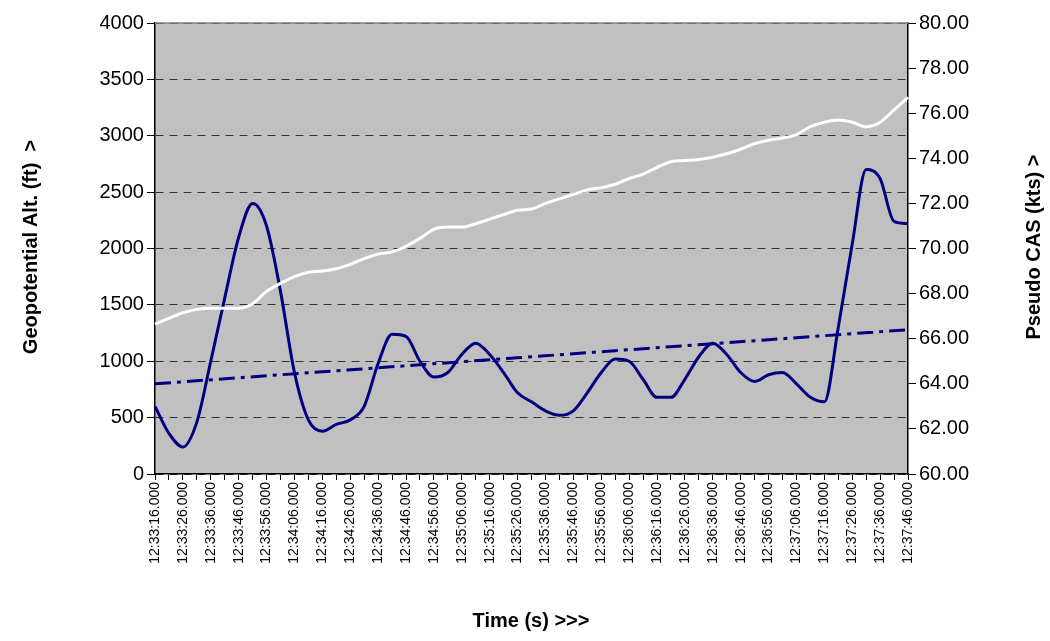 The width and height of the screenshot is (1050, 641). I want to click on x-tick-label: 12:37:46.000, so click(906, 522).